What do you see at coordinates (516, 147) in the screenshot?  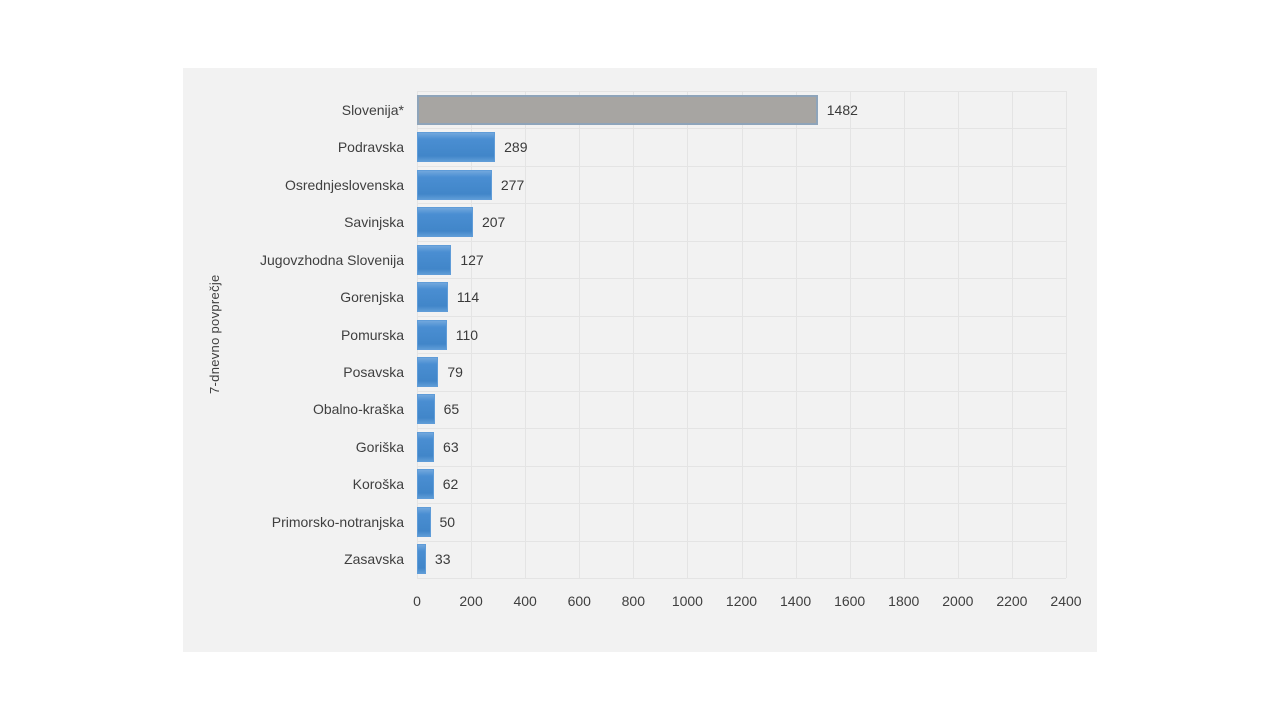 I see `value-label: 289` at bounding box center [516, 147].